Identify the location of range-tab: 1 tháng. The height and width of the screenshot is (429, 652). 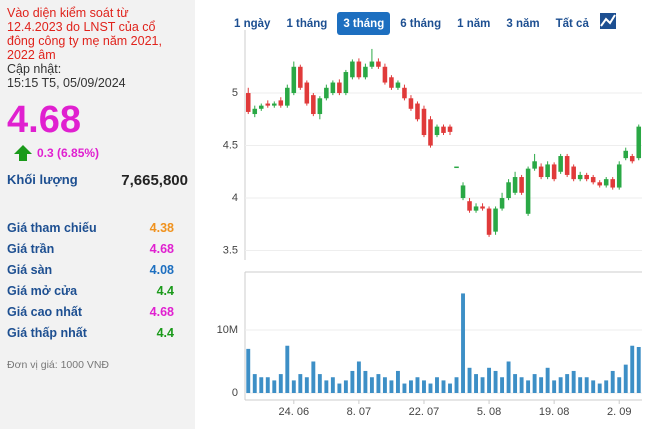
(306, 23).